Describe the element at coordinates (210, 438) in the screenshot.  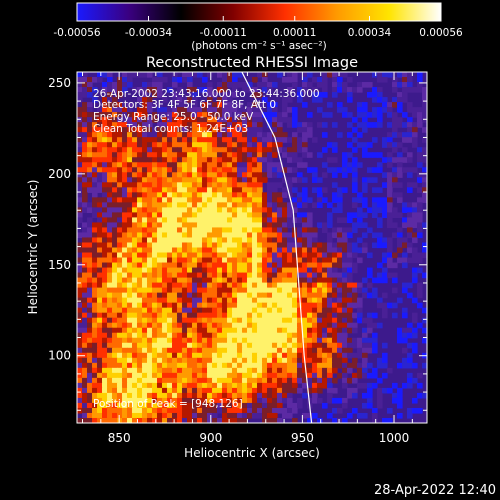
I see `x-tick-label: 900` at that location.